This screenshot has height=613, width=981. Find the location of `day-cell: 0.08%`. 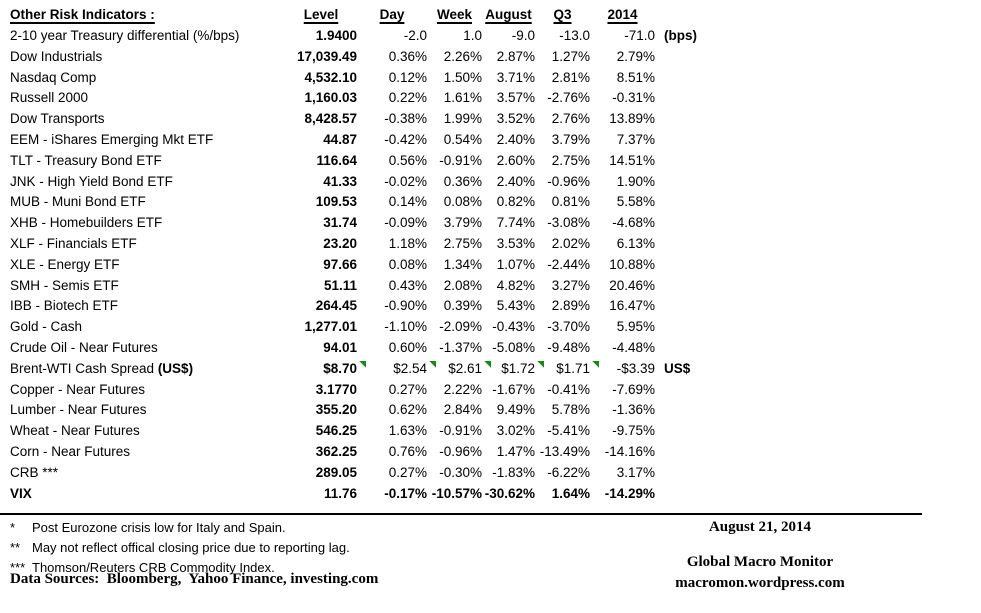

day-cell: 0.08% is located at coordinates (392, 265).